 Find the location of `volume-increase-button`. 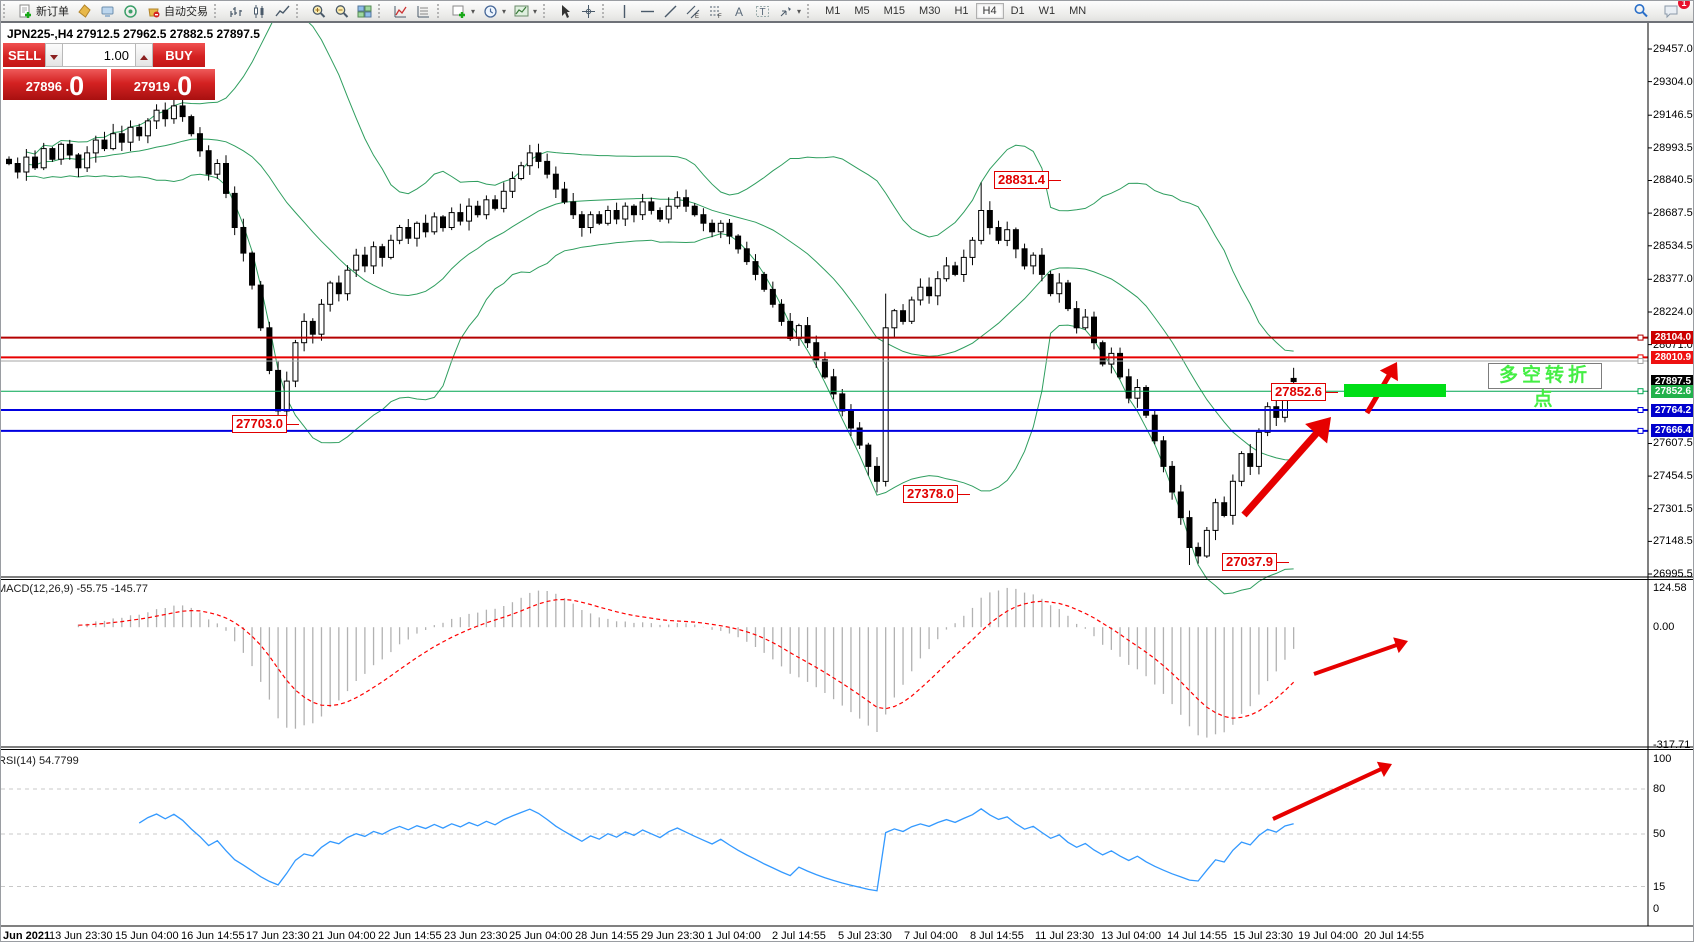

volume-increase-button is located at coordinates (144, 55).